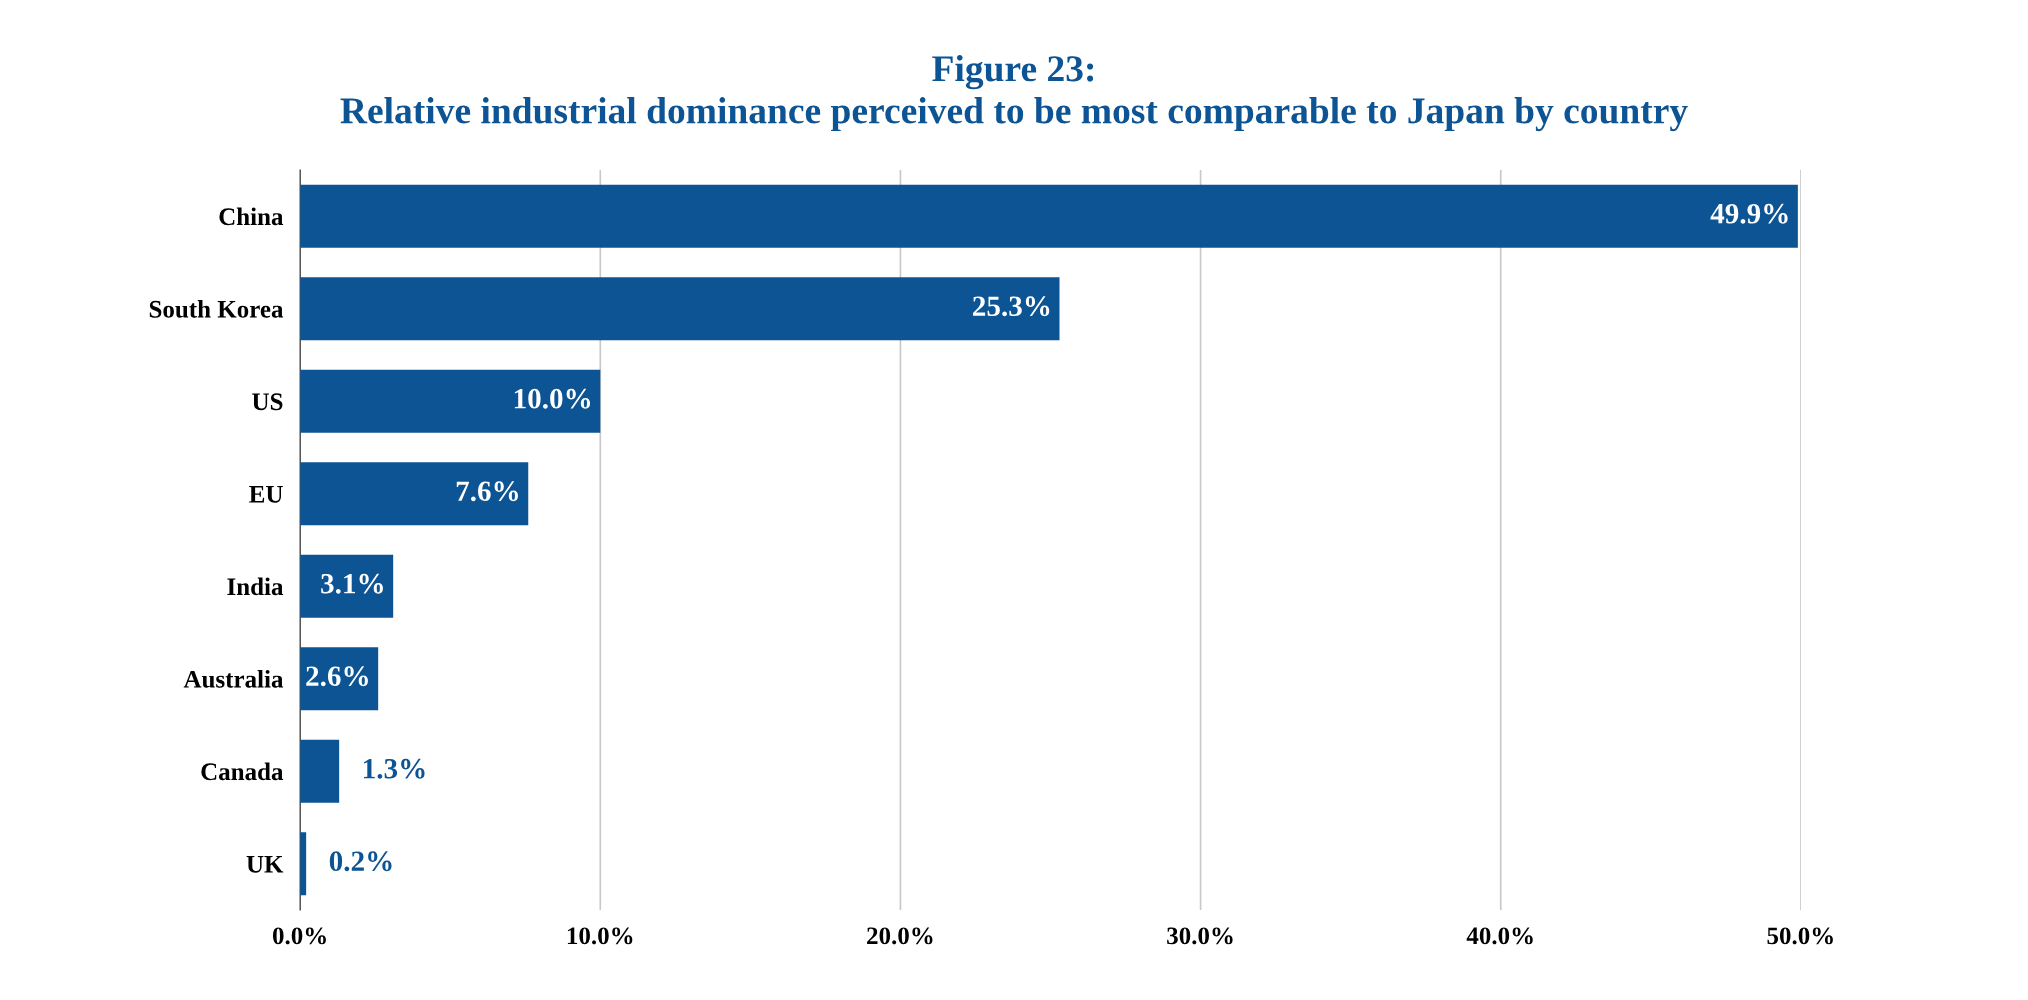  What do you see at coordinates (242, 771) in the screenshot?
I see `y-tick-label: Canada` at bounding box center [242, 771].